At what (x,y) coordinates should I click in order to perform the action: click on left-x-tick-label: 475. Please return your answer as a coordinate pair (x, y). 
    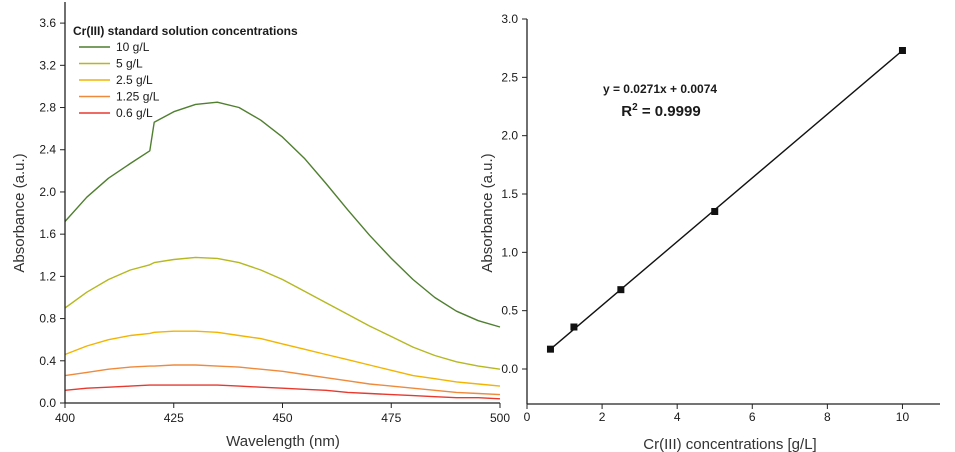
    Looking at the image, I should click on (391, 418).